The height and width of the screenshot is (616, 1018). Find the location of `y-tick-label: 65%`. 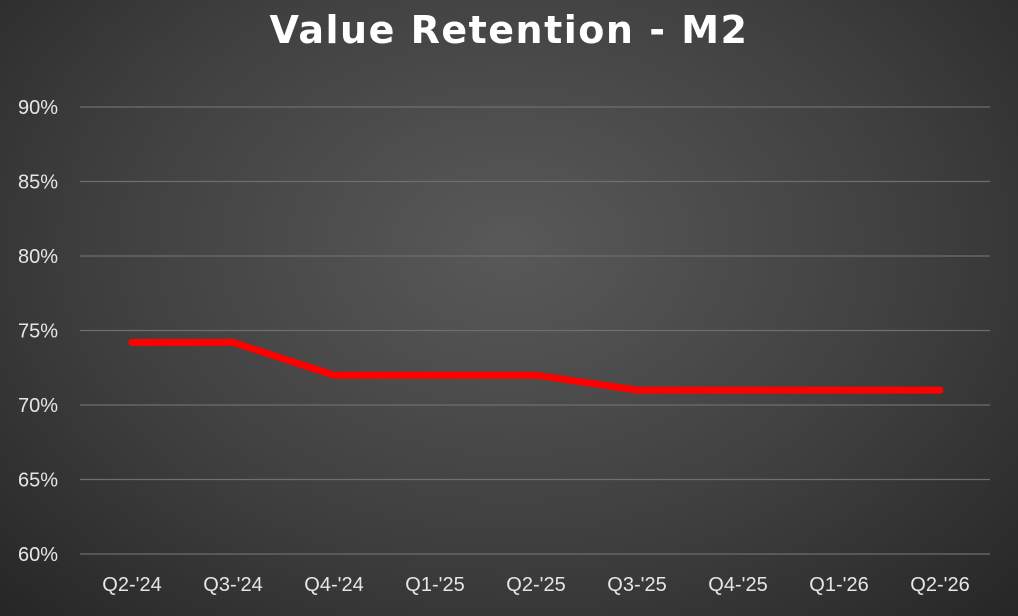

y-tick-label: 65% is located at coordinates (38, 481).